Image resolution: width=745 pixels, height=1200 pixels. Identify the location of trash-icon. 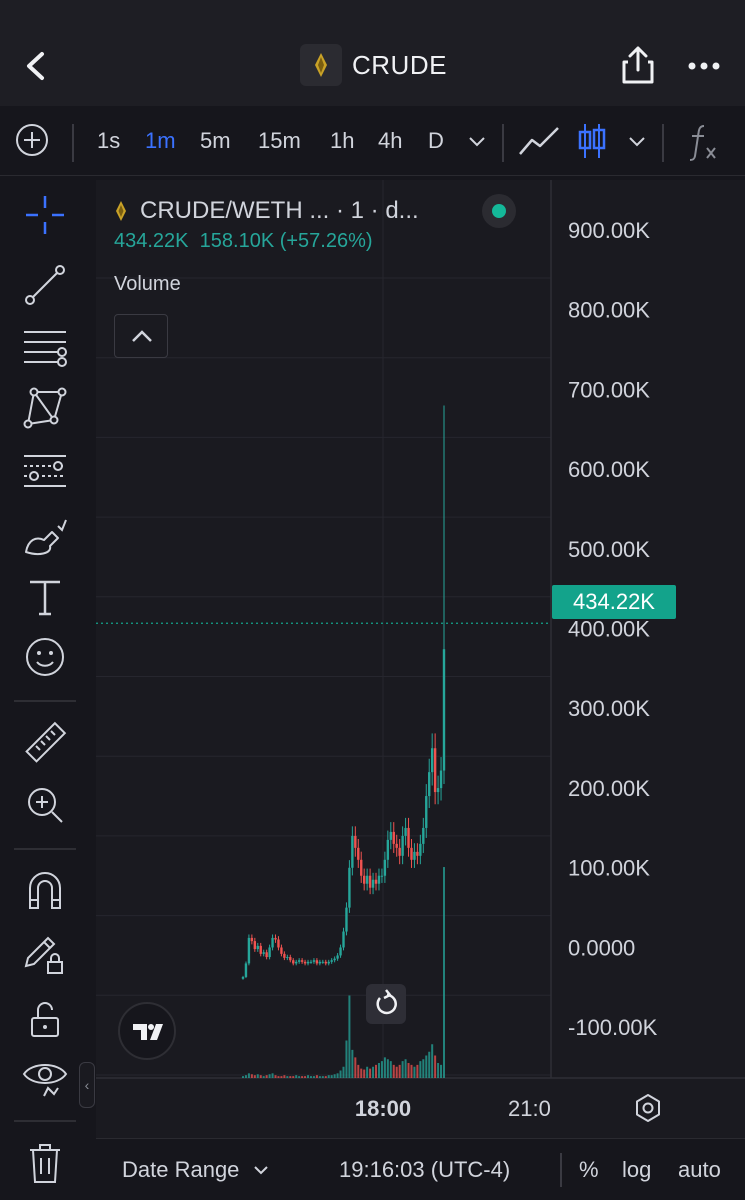
(45, 1163).